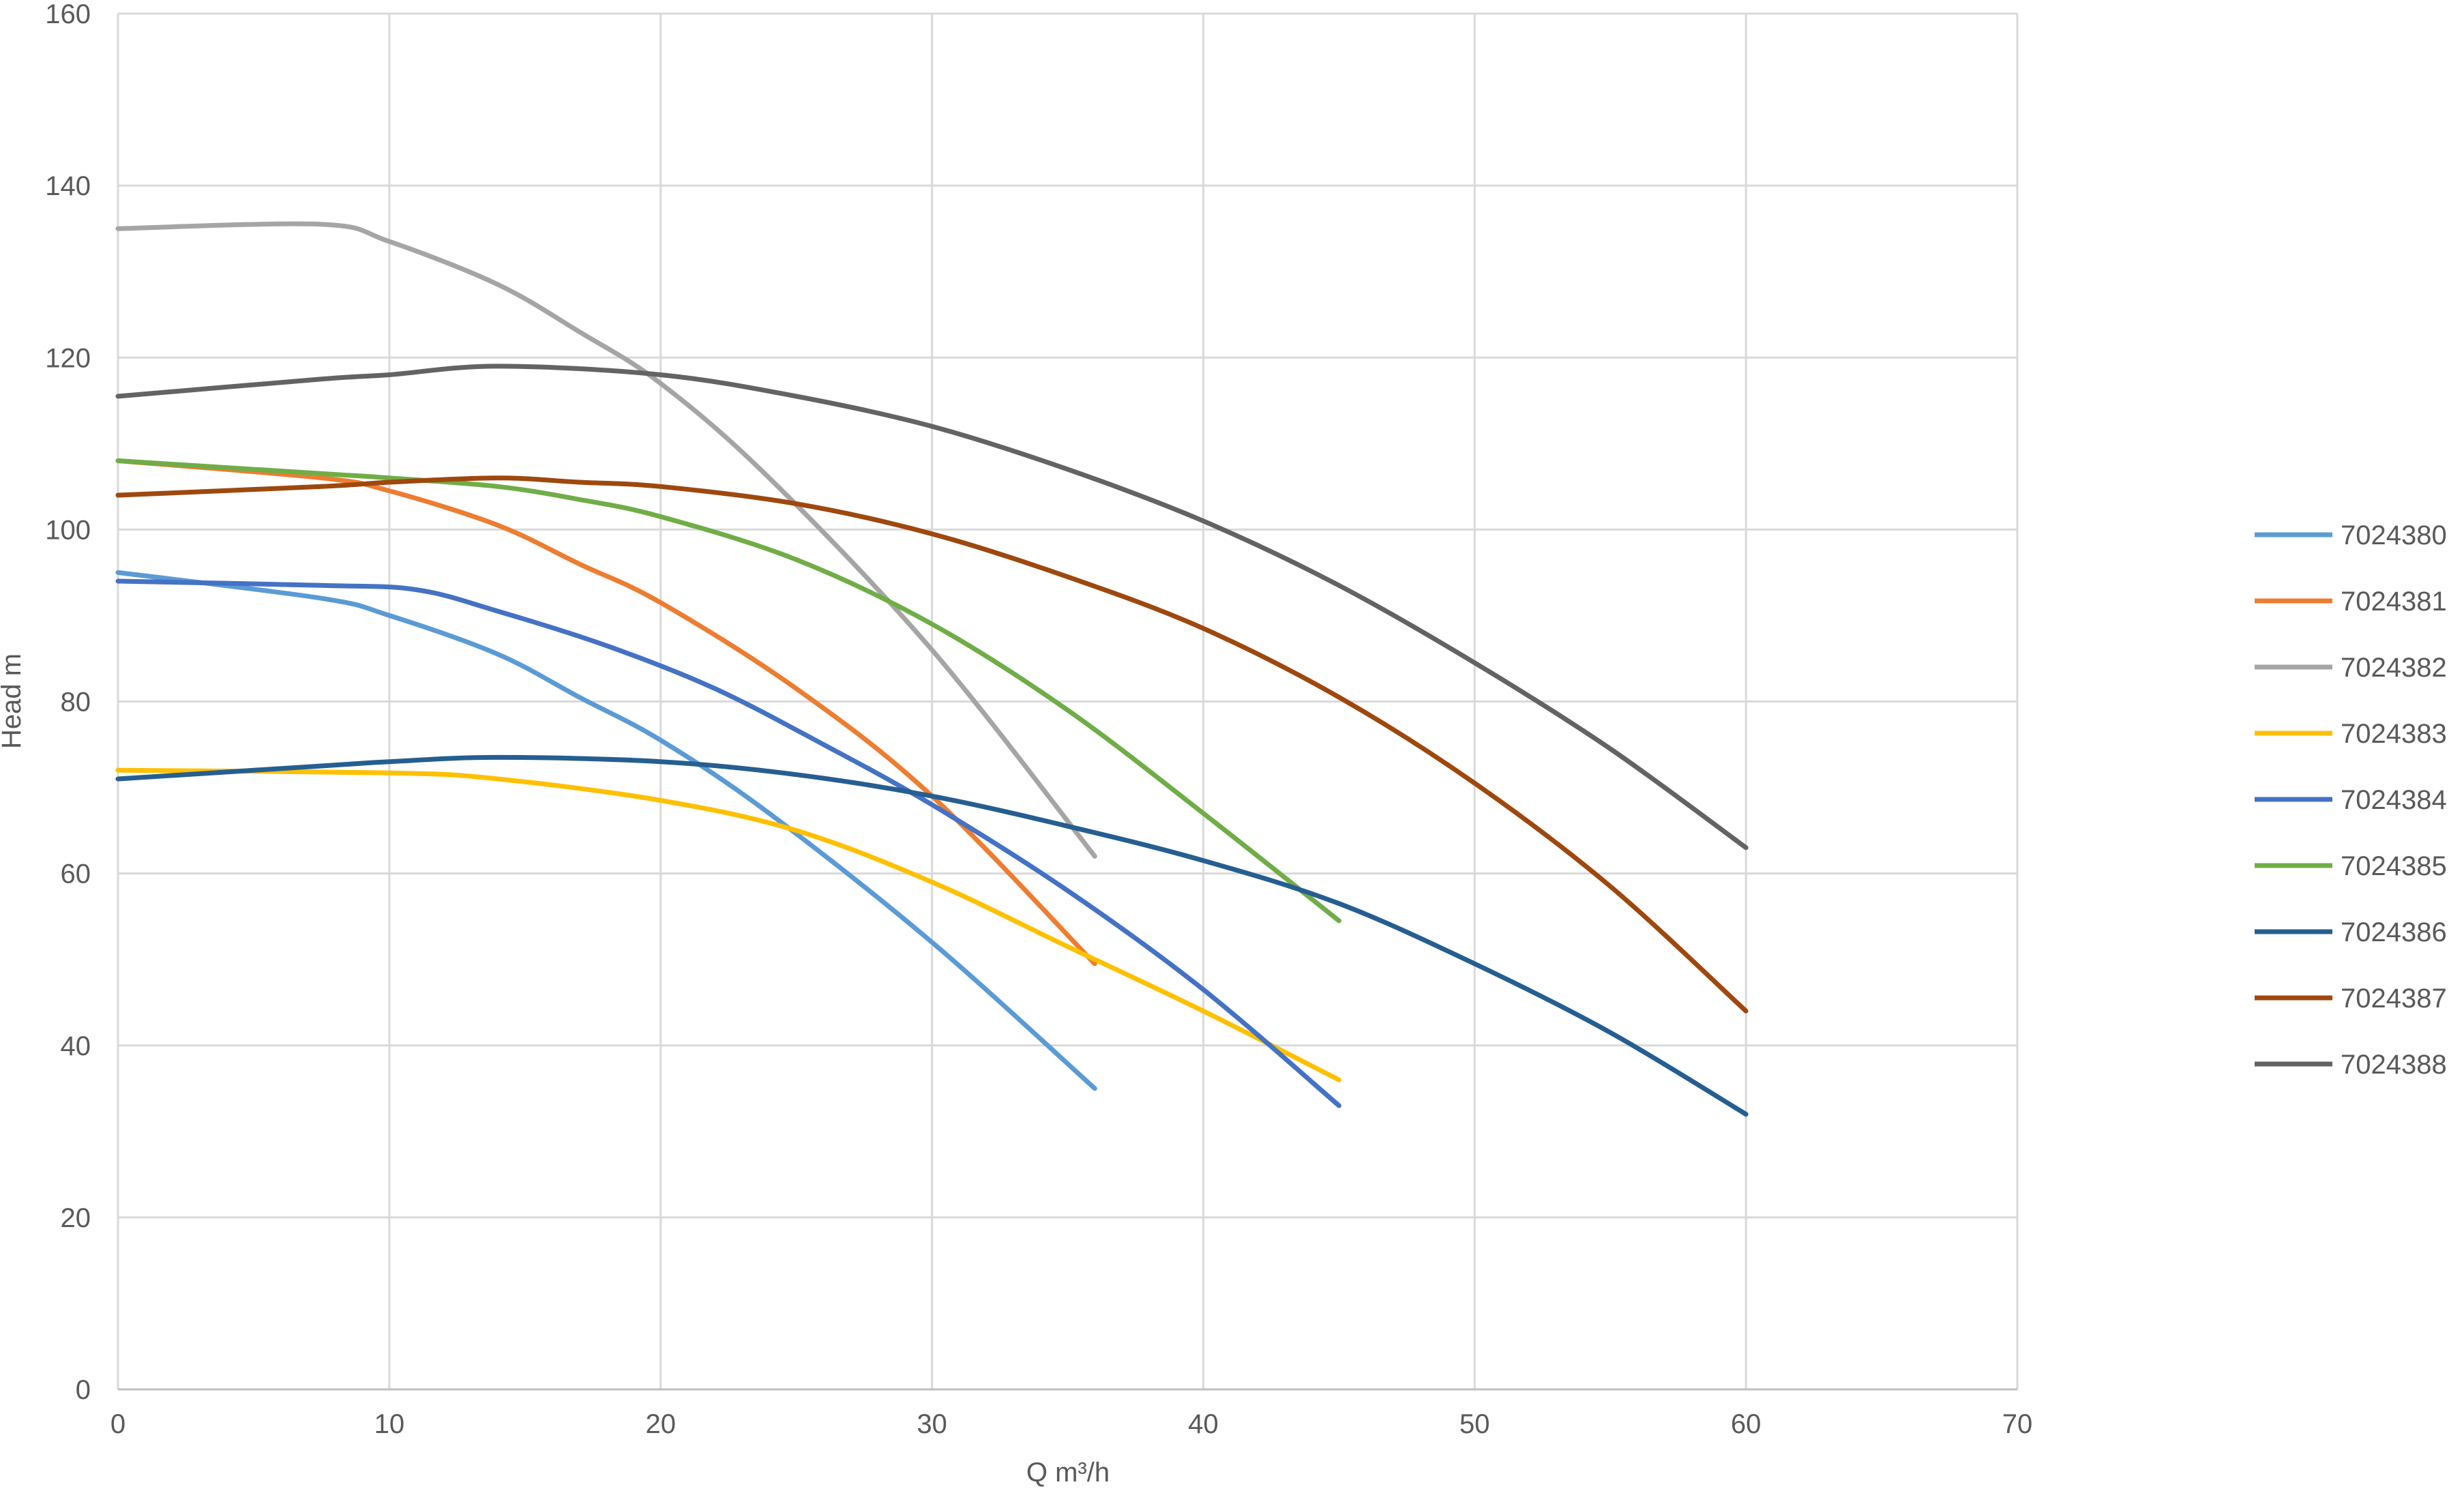 This screenshot has width=2464, height=1491. Describe the element at coordinates (68, 530) in the screenshot. I see `y-tick-label: 100` at that location.